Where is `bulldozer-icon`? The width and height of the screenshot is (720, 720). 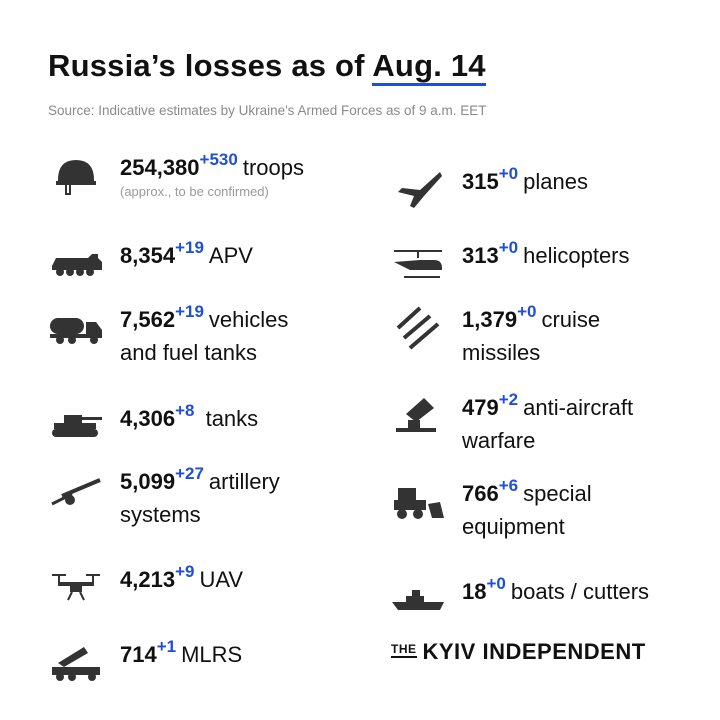
bulldozer-icon is located at coordinates (418, 502).